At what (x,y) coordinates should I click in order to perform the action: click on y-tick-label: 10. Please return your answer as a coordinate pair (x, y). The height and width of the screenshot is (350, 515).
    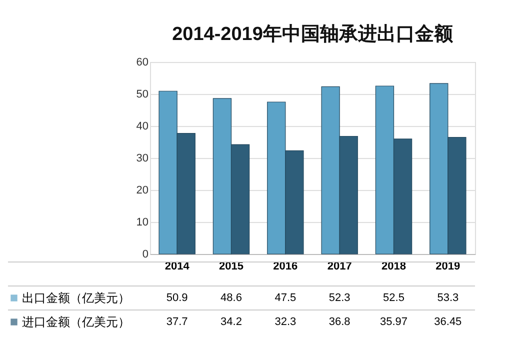
    Looking at the image, I should click on (142, 222).